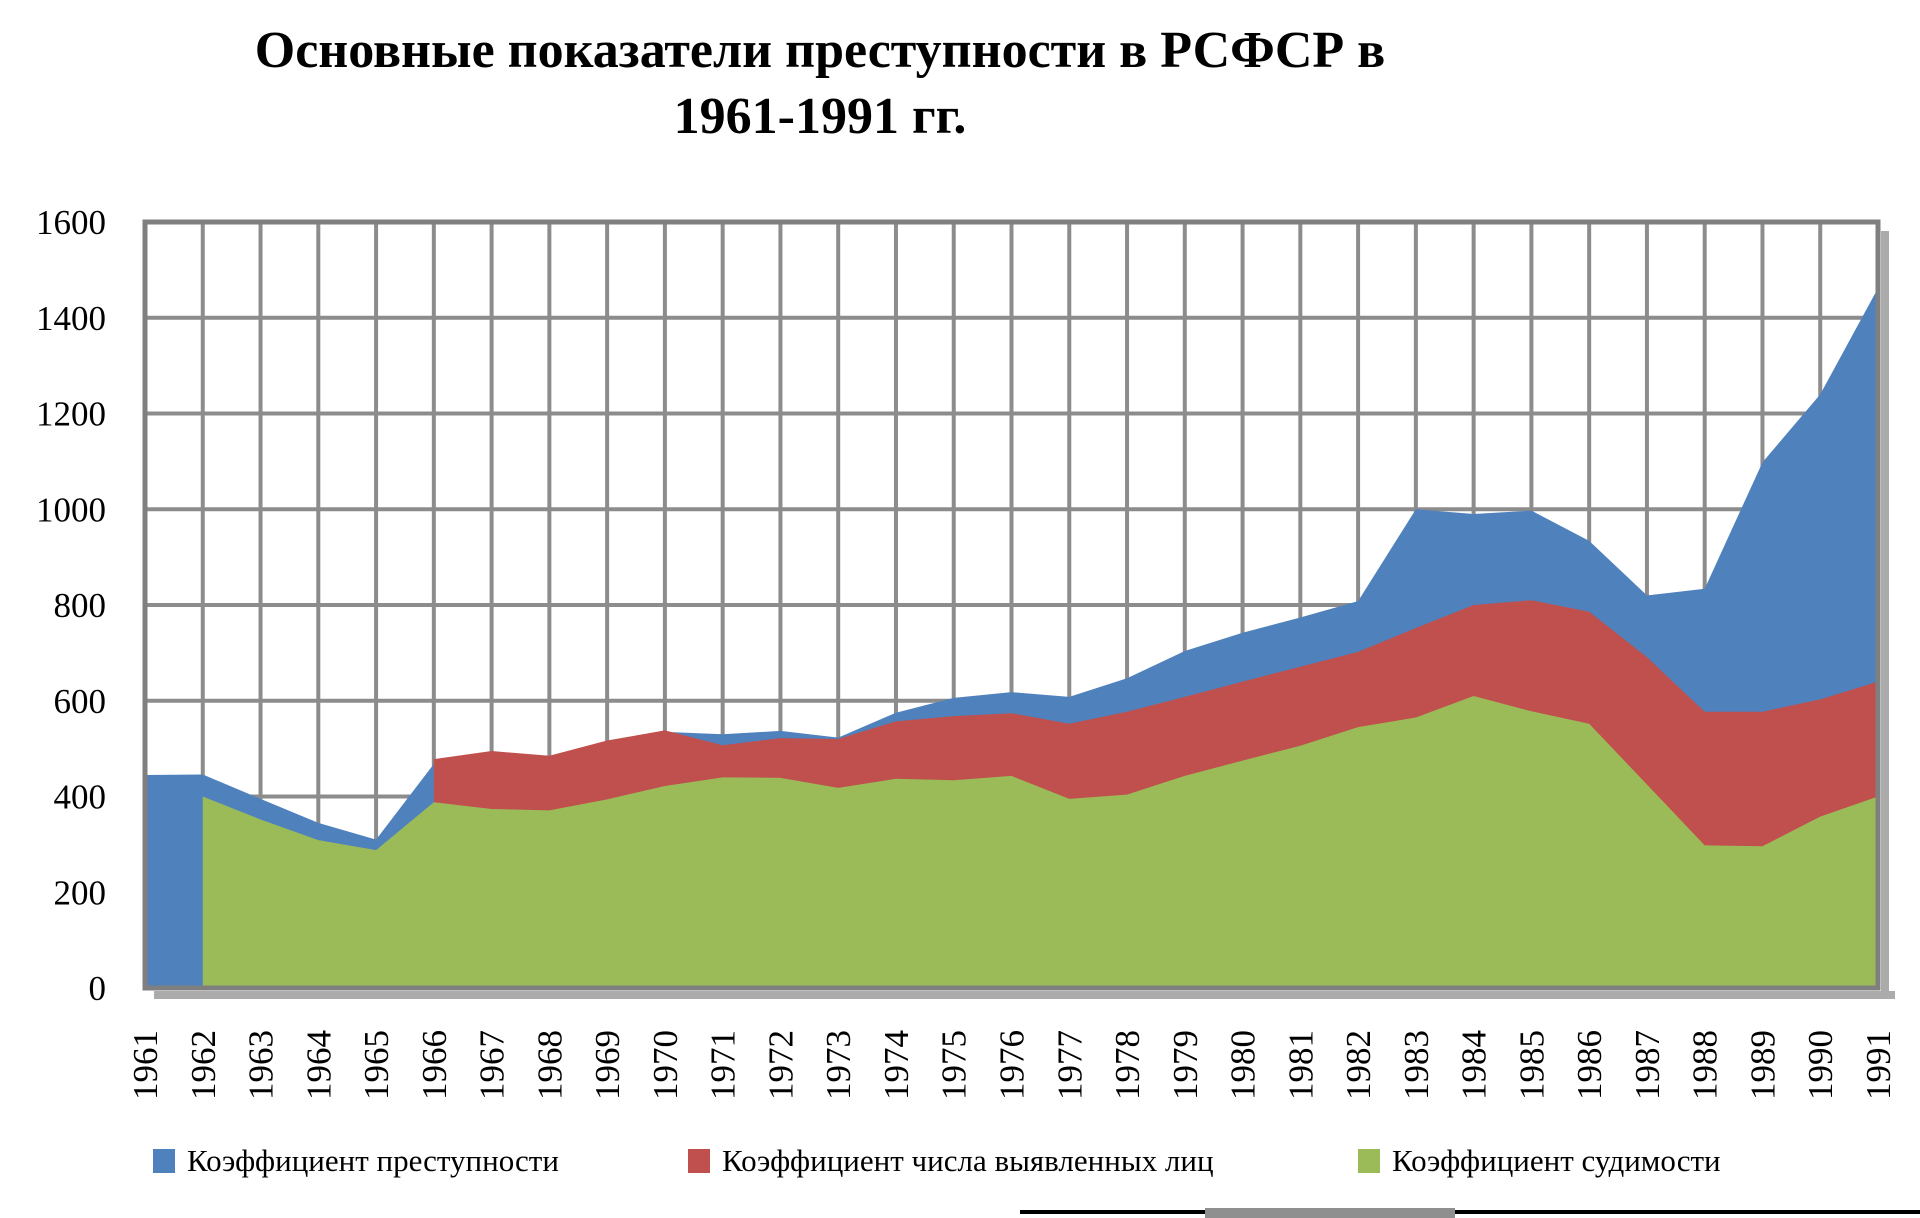  Describe the element at coordinates (1243, 1065) in the screenshot. I see `x-axis-label: 1980` at that location.